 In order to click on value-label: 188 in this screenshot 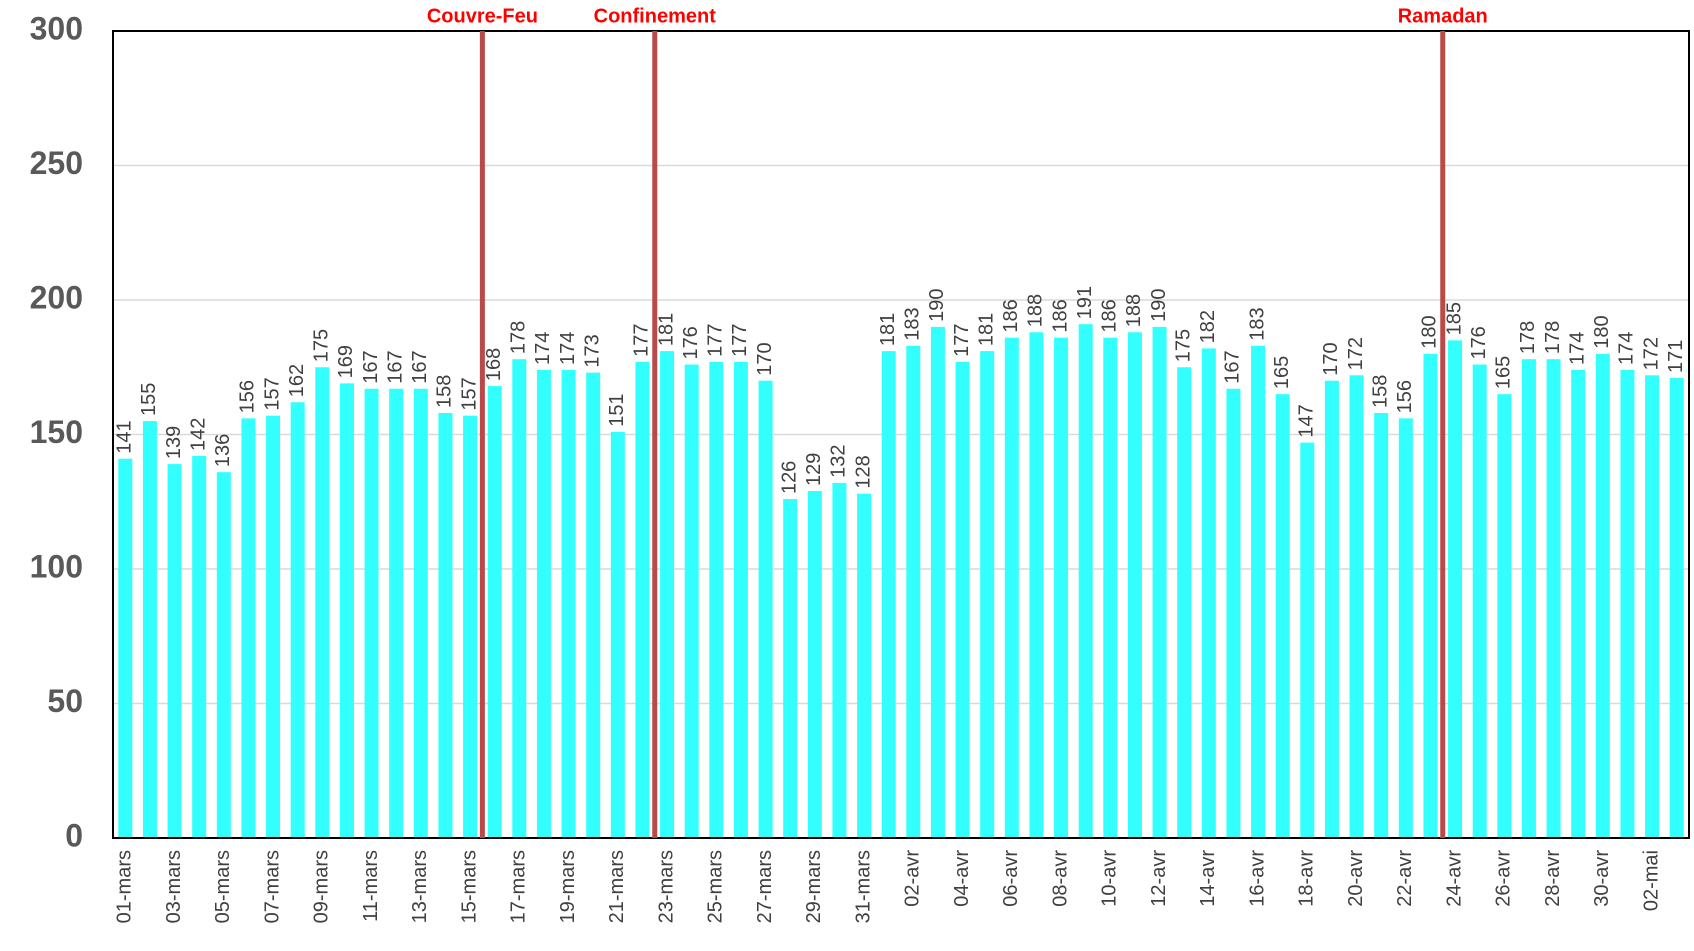, I will do `click(1134, 310)`.